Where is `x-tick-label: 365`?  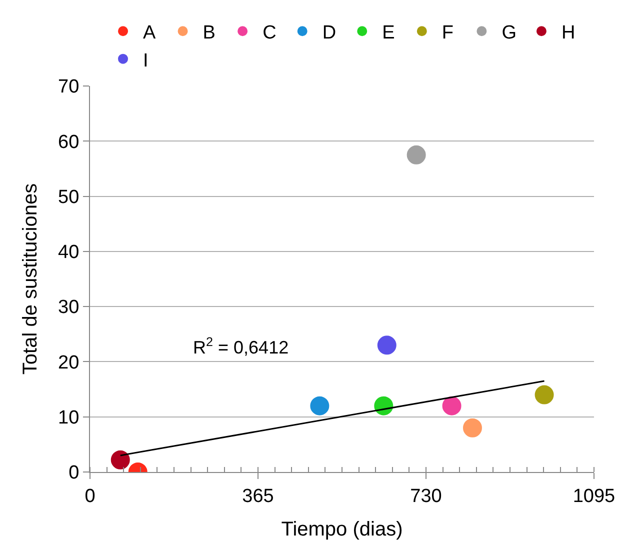
x-tick-label: 365 is located at coordinates (258, 496).